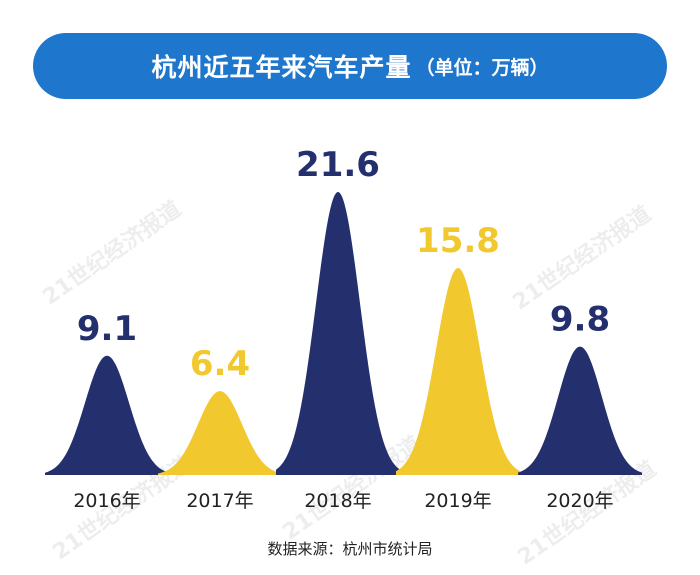 The width and height of the screenshot is (700, 575). I want to click on peak-2020年, so click(580, 410).